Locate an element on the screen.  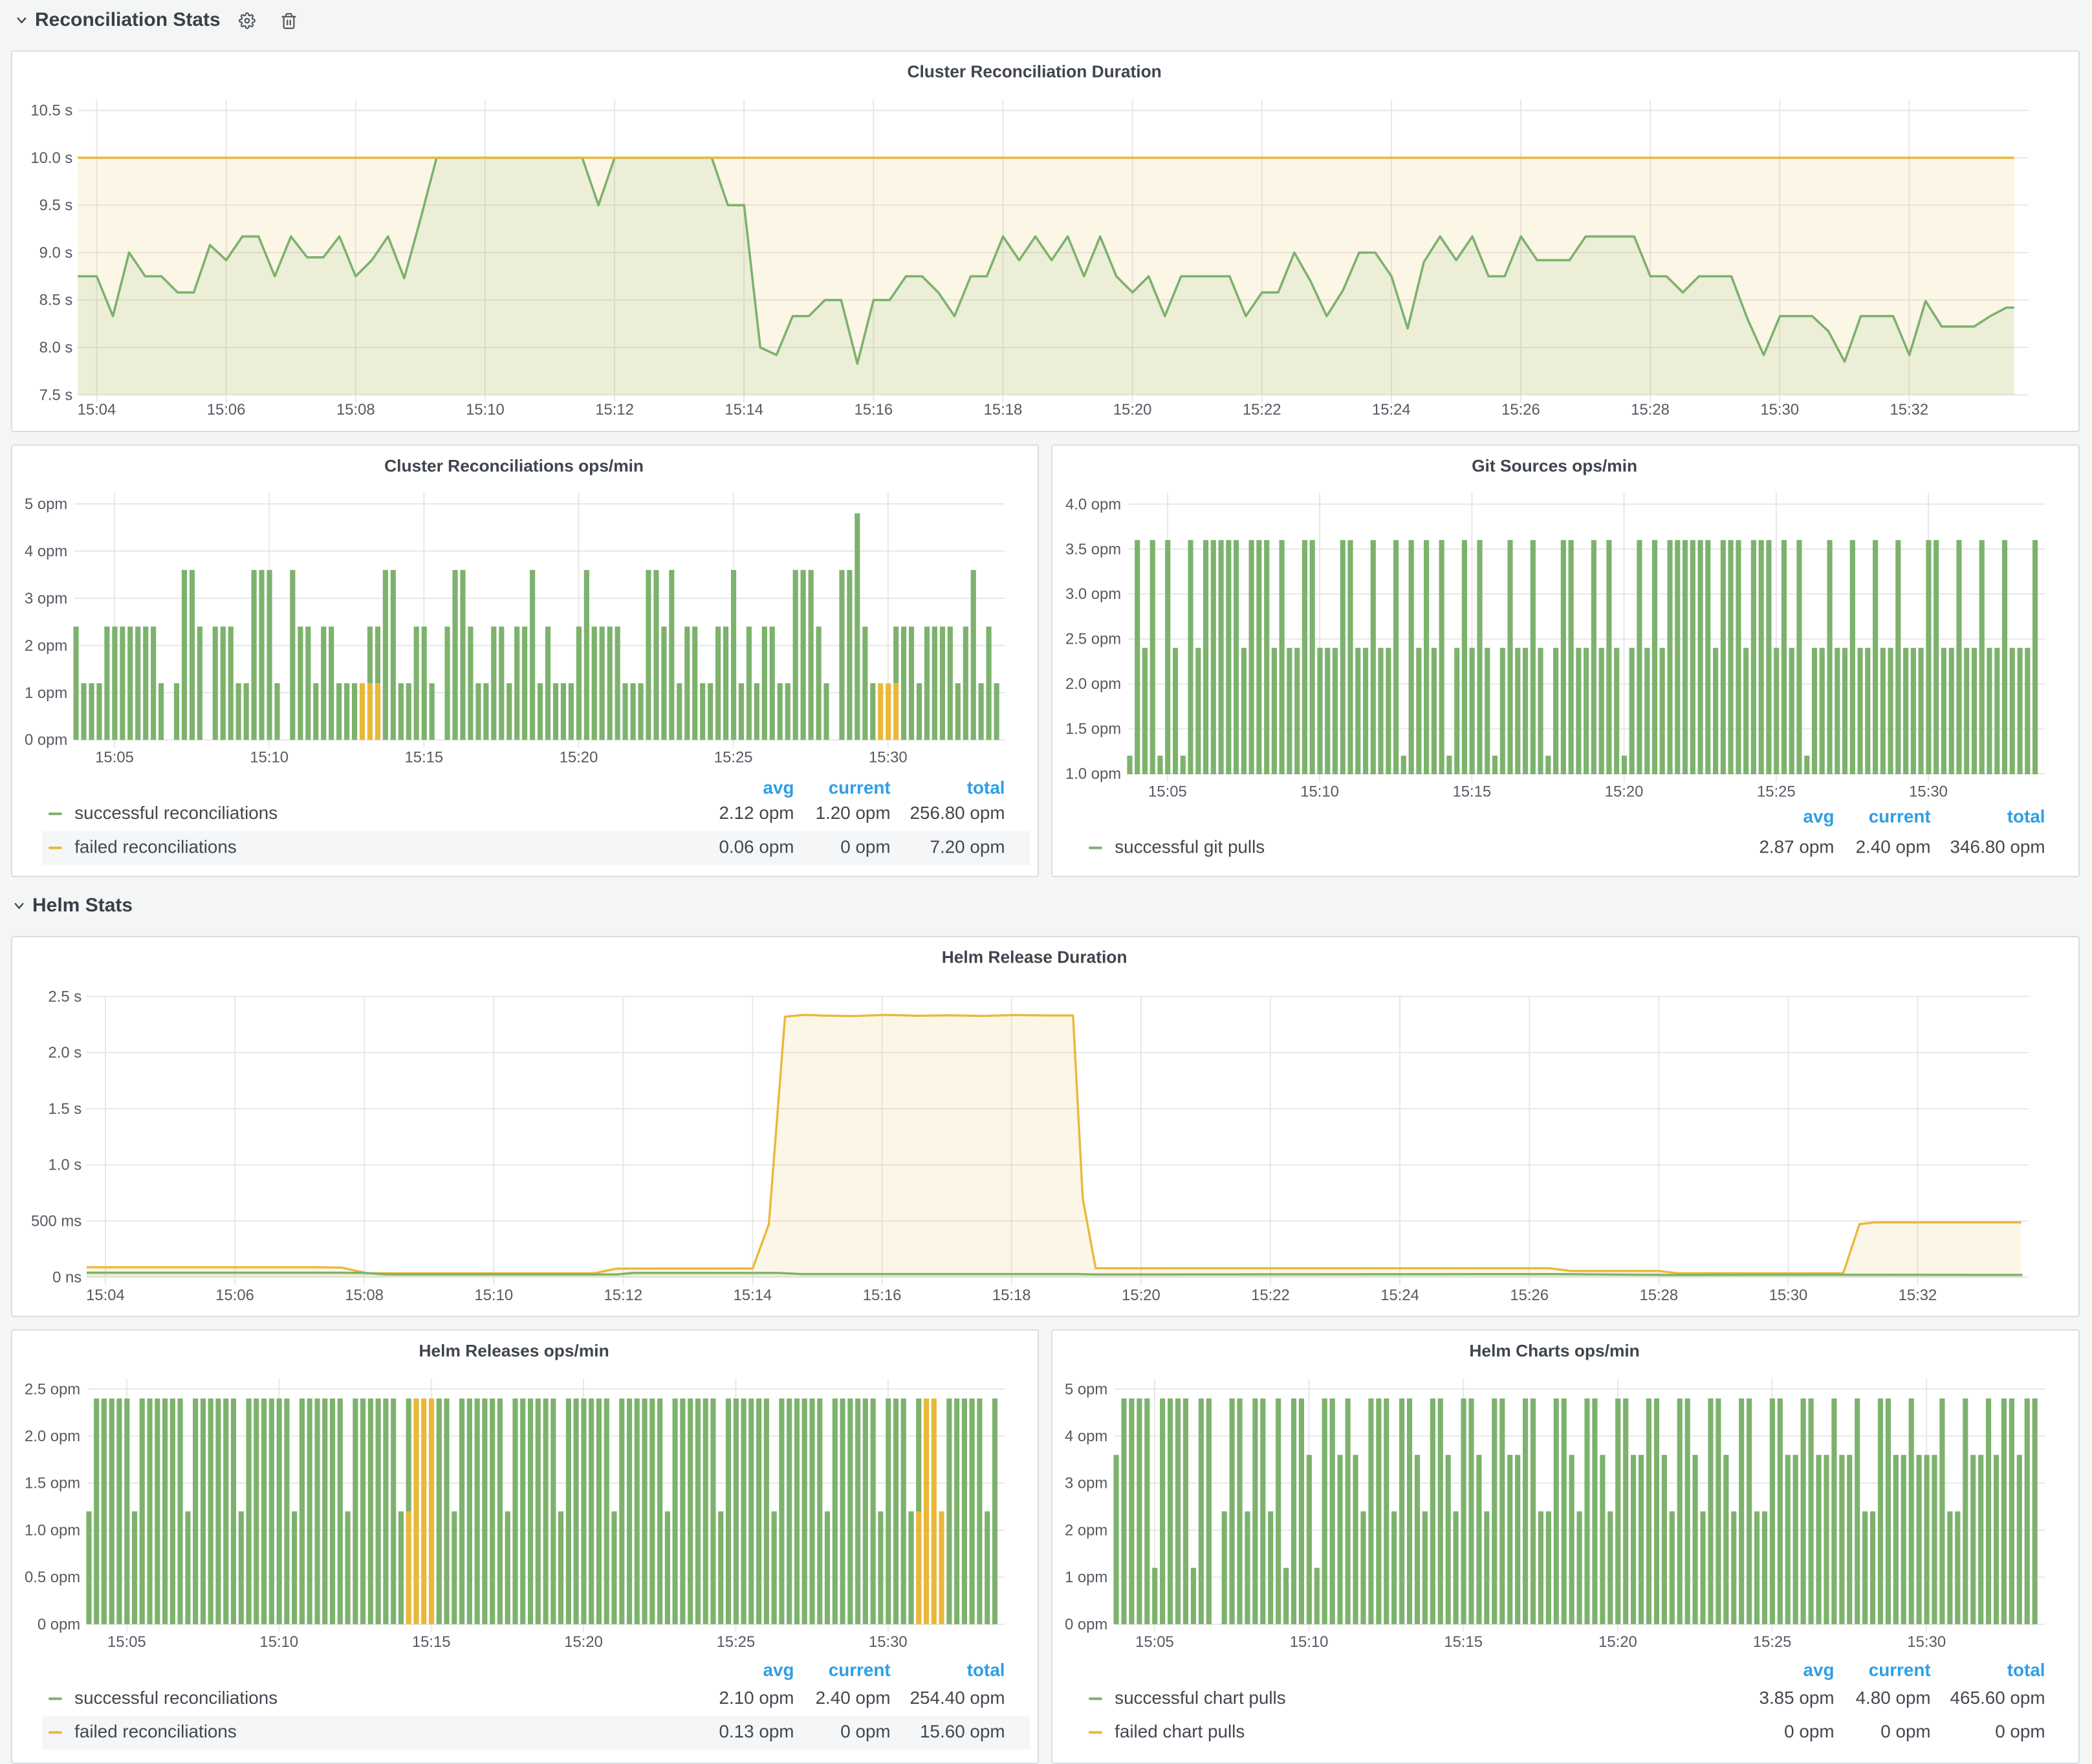
svg-text: 2.87 opm is located at coordinates (1796, 847).